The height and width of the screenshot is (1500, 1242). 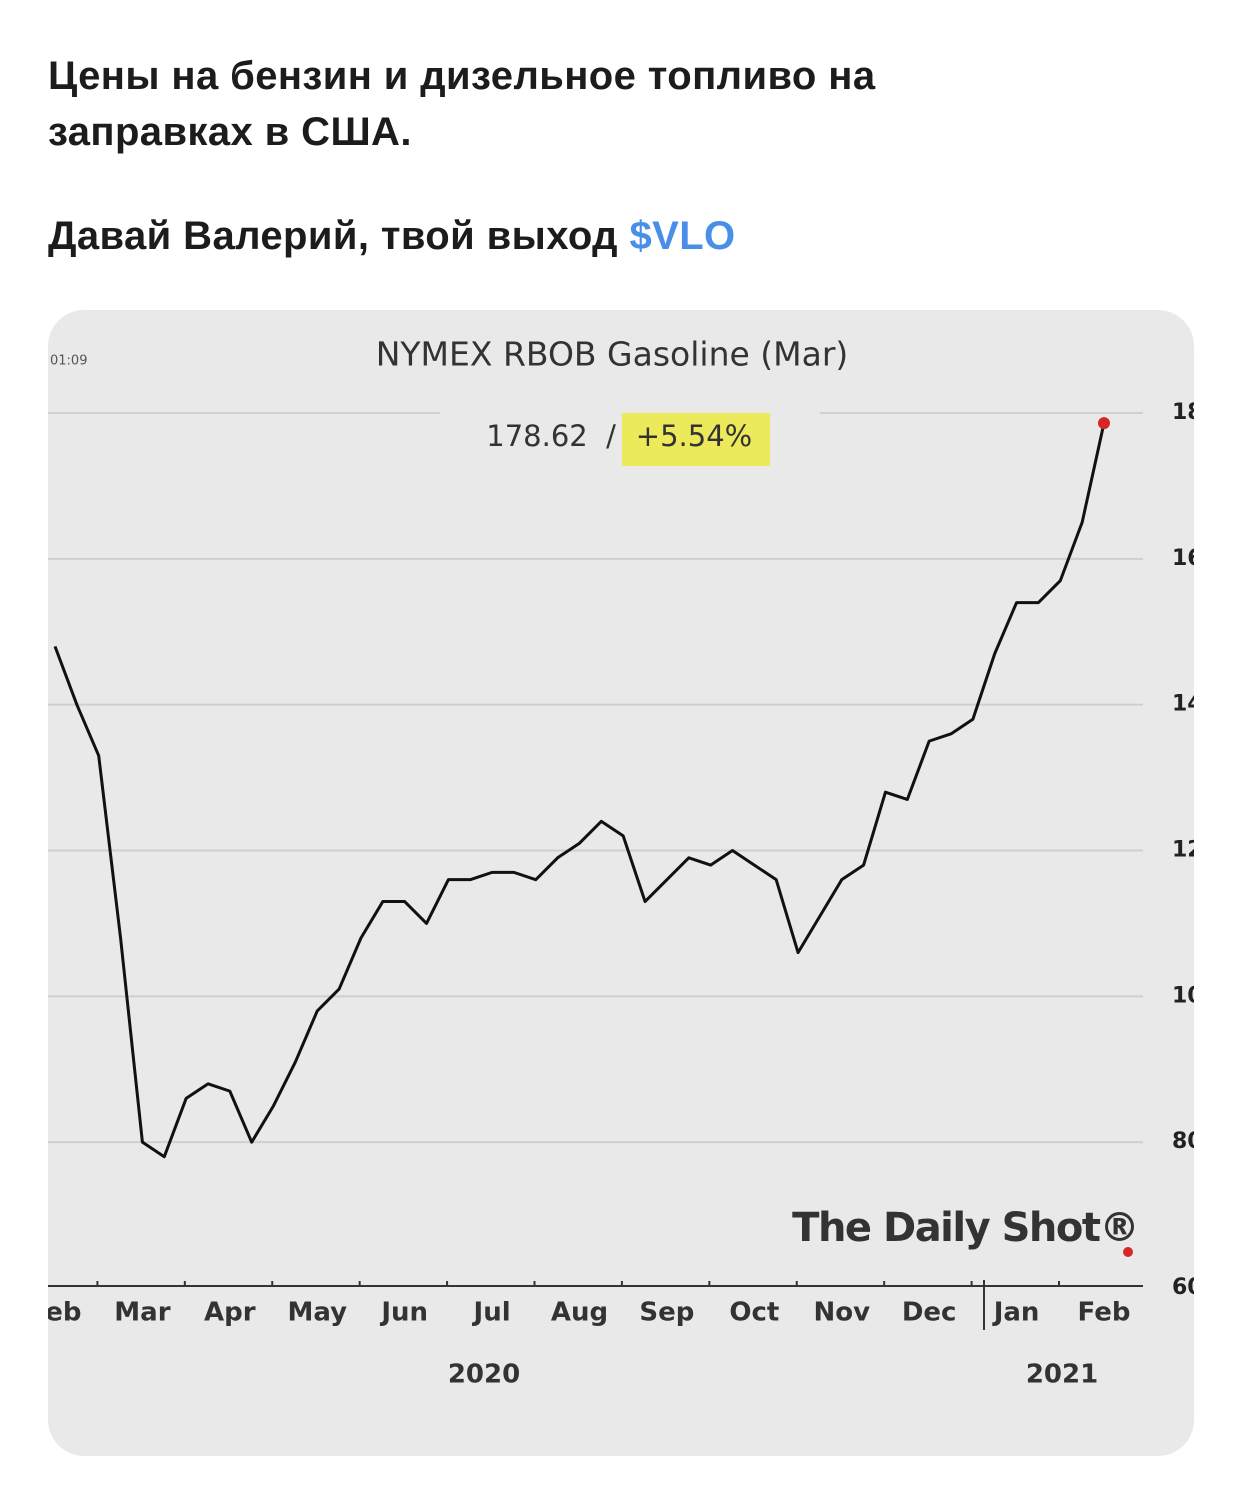 I want to click on x-tick-label: Oct, so click(x=754, y=1313).